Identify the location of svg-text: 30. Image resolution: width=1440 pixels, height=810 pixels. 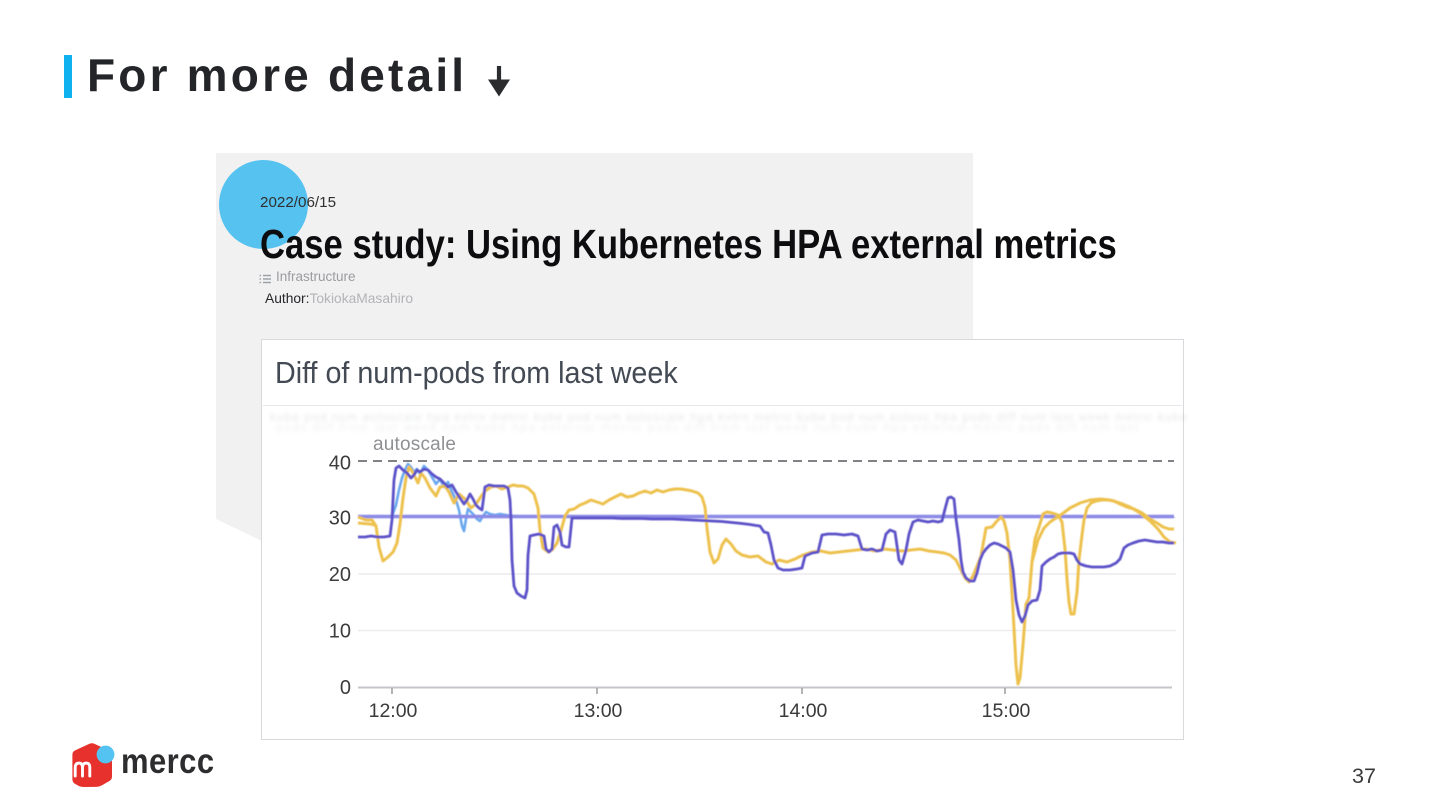
(340, 519).